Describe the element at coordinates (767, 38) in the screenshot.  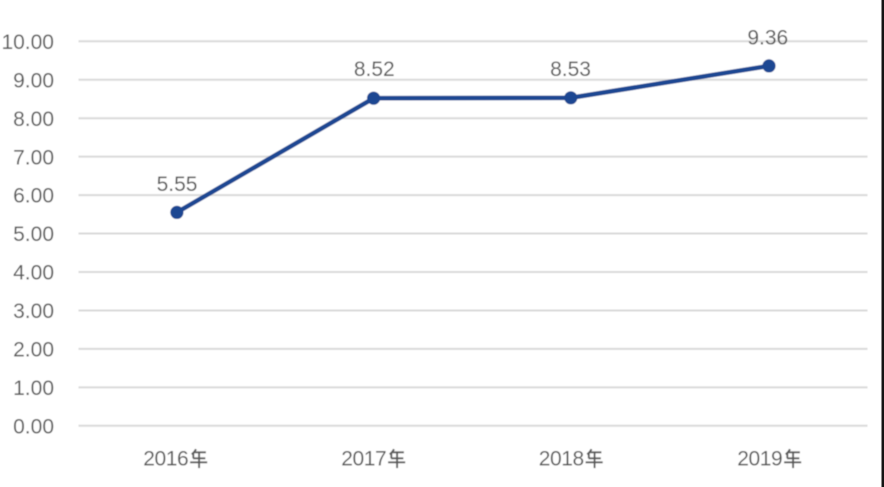
I see `svg-text: 9.36` at that location.